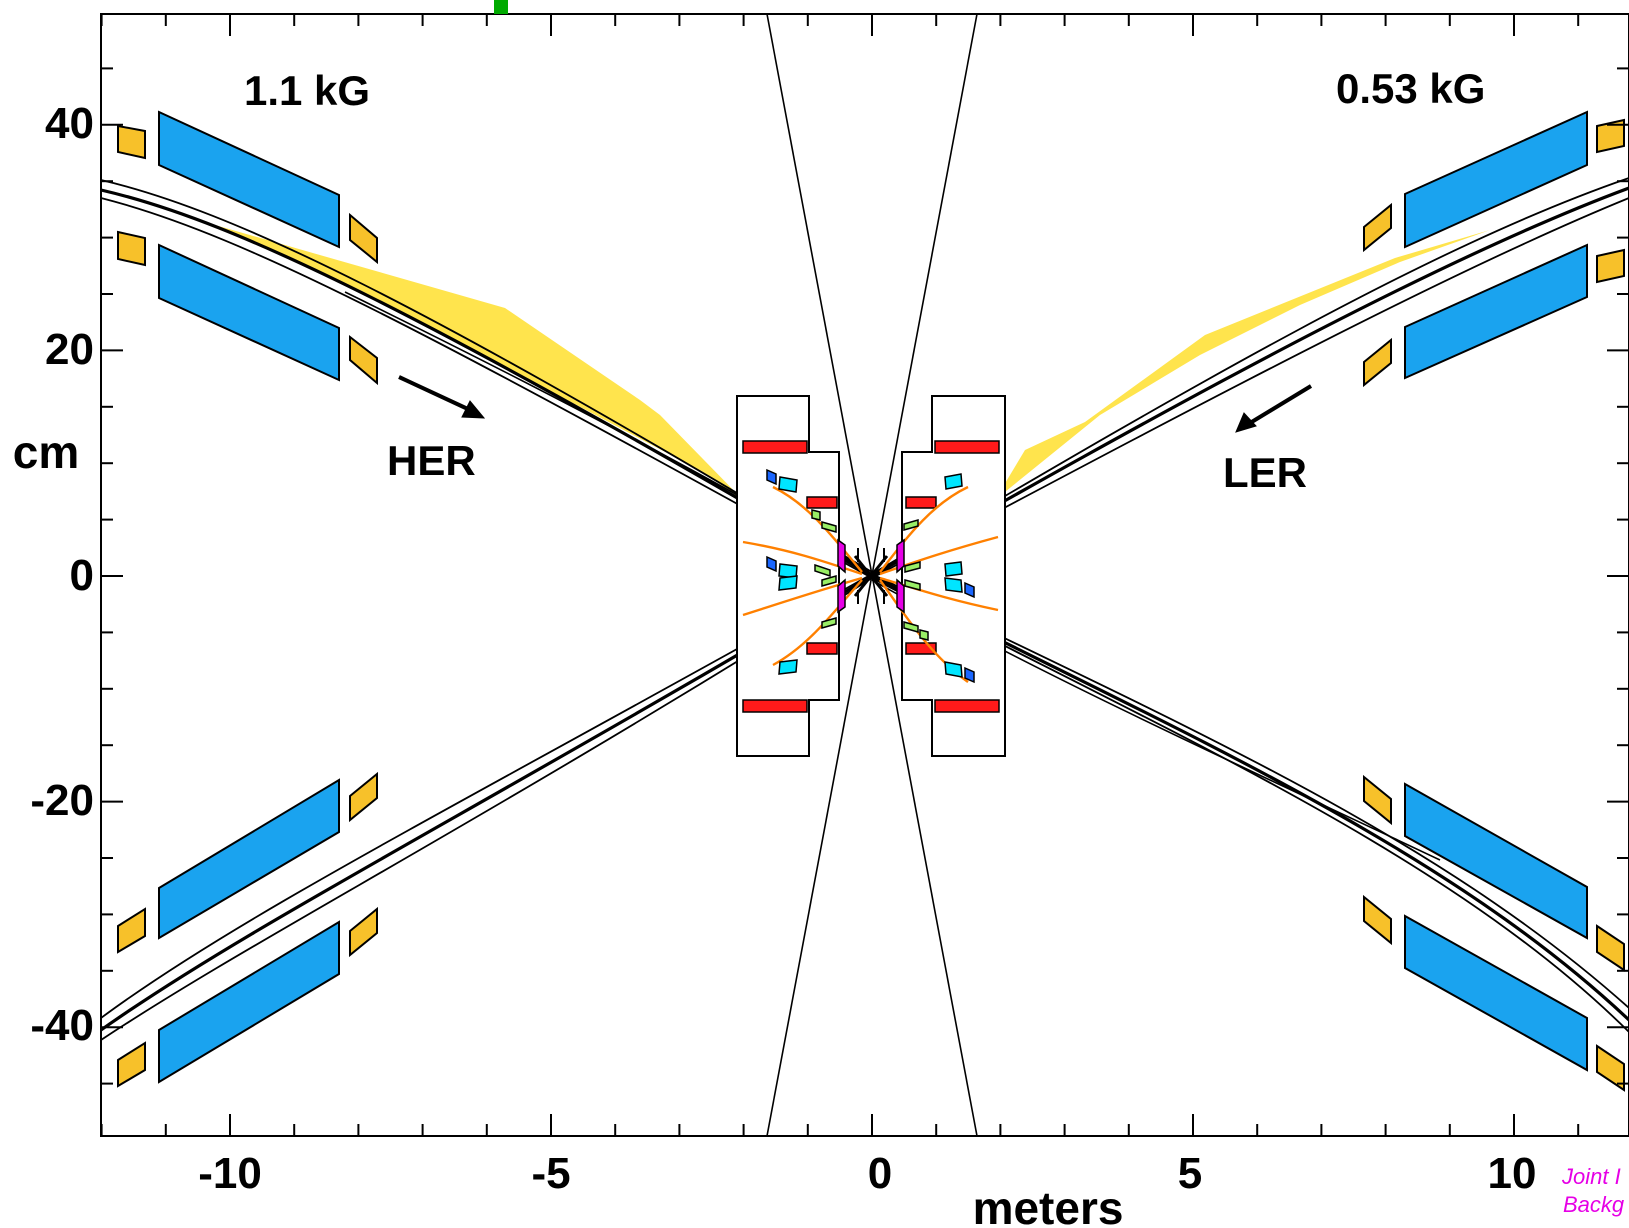  What do you see at coordinates (1591, 1176) in the screenshot?
I see `credit-line-1: Joint I` at bounding box center [1591, 1176].